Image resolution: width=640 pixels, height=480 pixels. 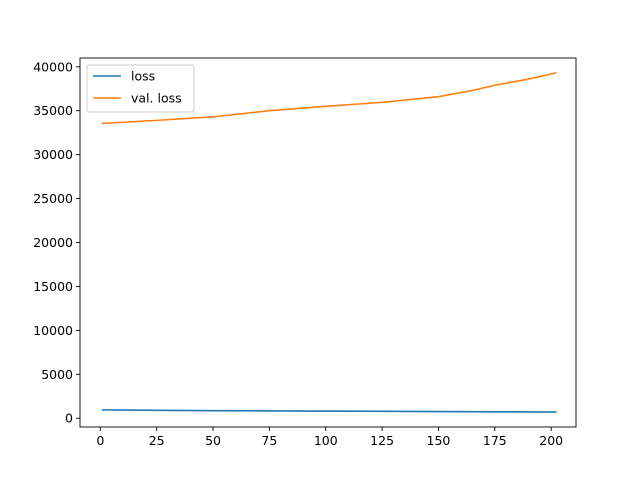 I want to click on y-tick-label: 35000, so click(x=53, y=110).